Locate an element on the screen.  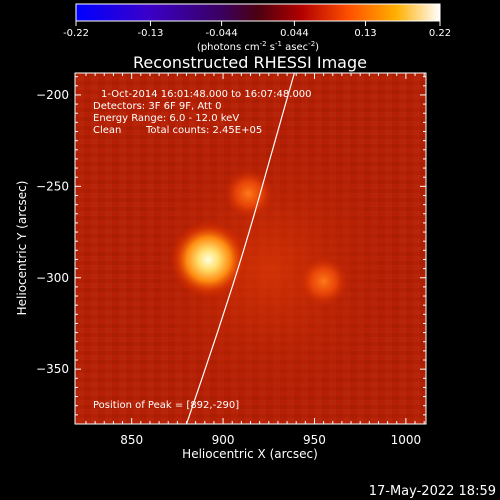
detectors-text: Detectors: 3F 6F 9F, Att 0 is located at coordinates (157, 106).